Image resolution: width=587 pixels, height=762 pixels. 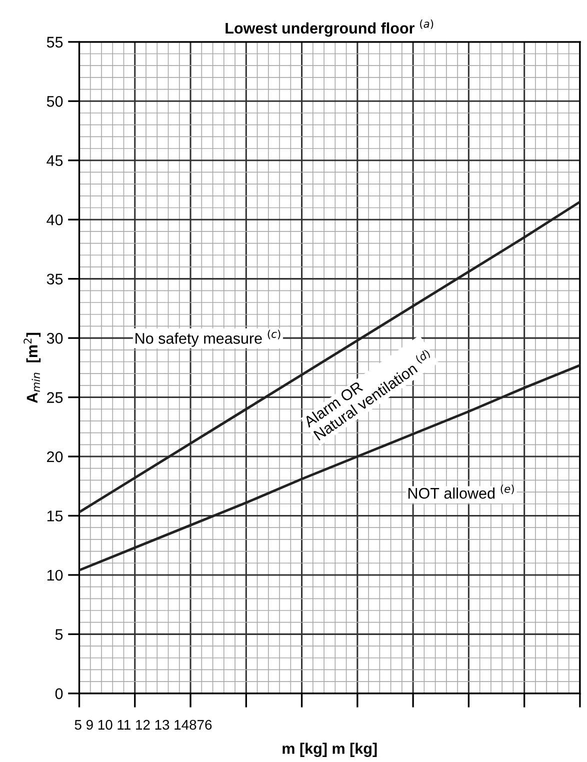 What do you see at coordinates (54, 338) in the screenshot?
I see `y-tick-label: 30` at bounding box center [54, 338].